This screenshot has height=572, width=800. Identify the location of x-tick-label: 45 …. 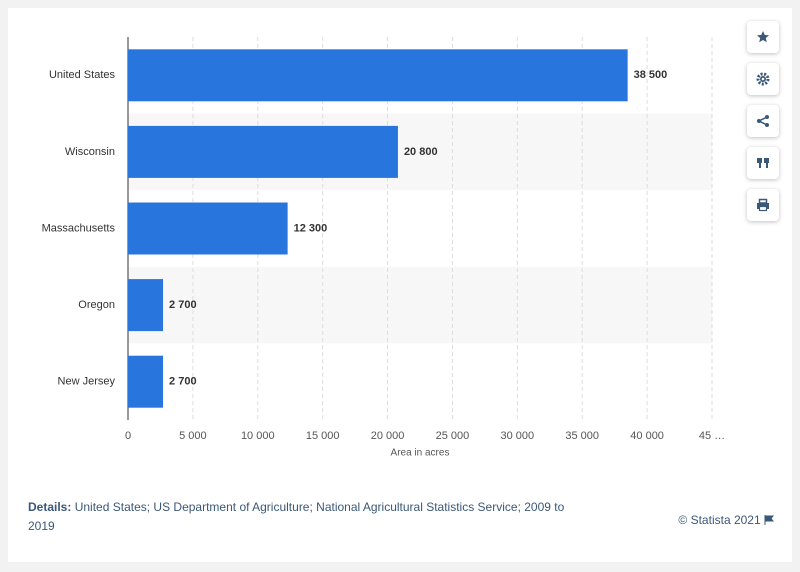
(712, 436).